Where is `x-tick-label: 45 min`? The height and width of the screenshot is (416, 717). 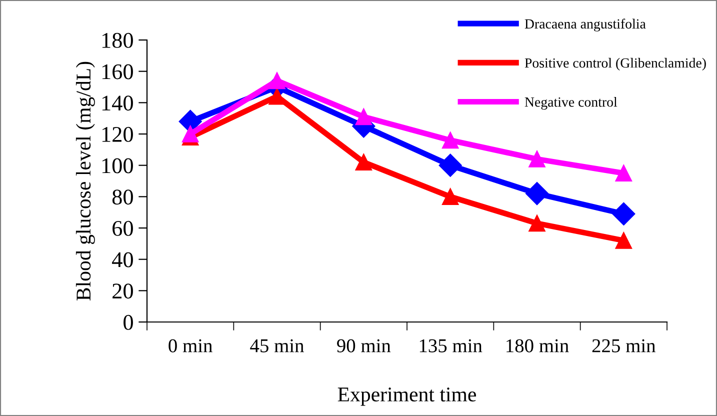
x-tick-label: 45 min is located at coordinates (277, 345).